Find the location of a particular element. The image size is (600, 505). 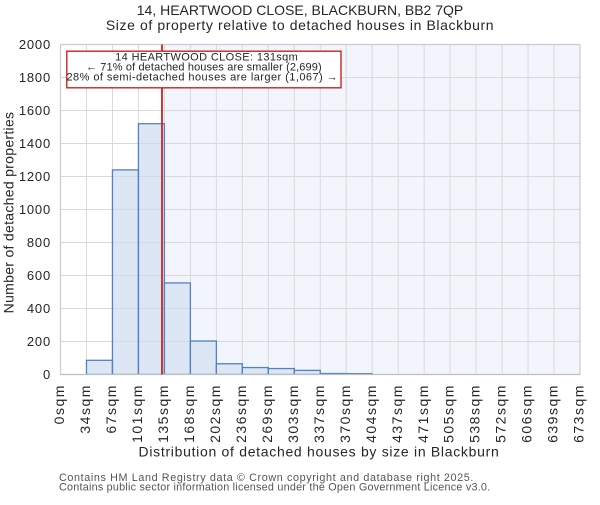

svg-text: 437sqm is located at coordinates (397, 413).